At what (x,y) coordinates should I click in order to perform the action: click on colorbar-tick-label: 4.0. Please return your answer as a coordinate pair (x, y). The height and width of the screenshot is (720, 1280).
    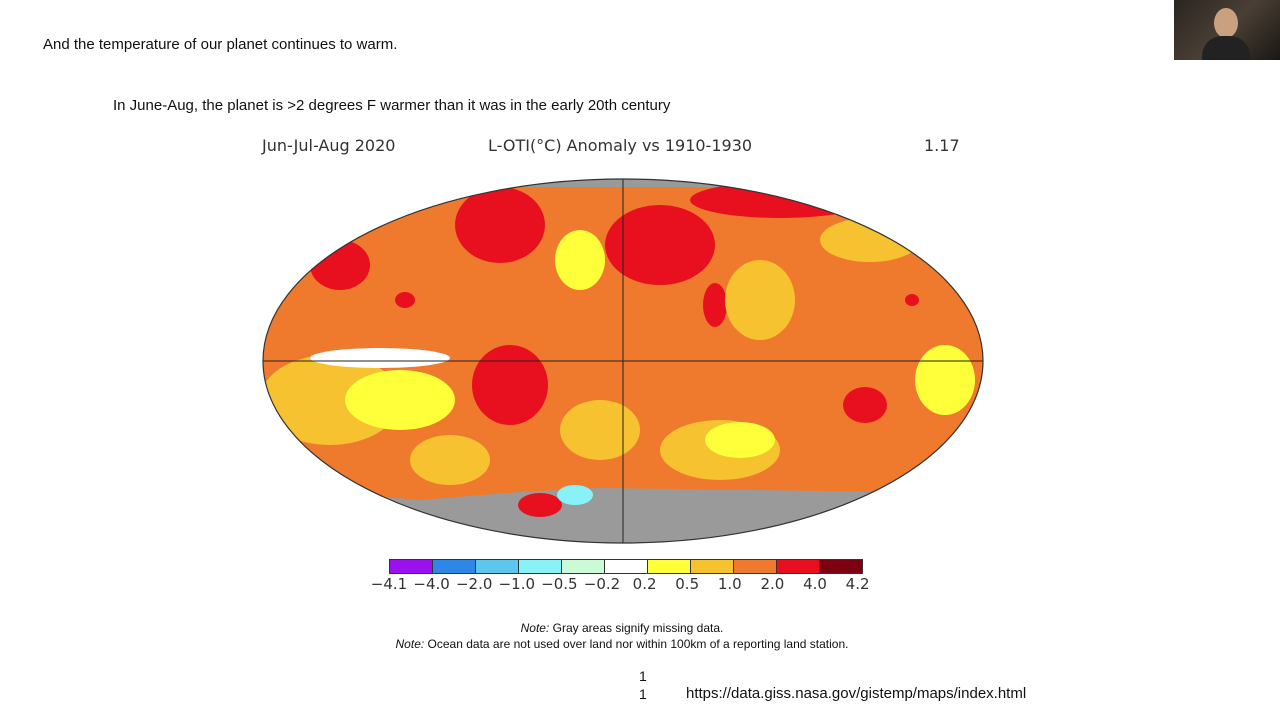
    Looking at the image, I should click on (815, 584).